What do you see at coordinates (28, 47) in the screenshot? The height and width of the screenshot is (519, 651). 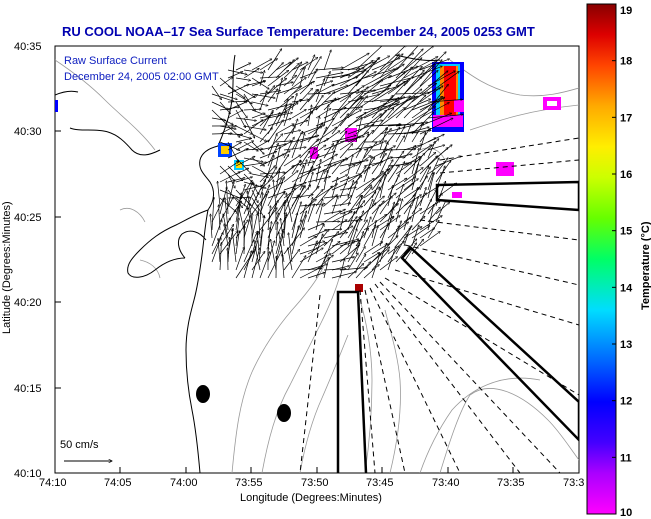 I see `y-tick-label: 40:35` at bounding box center [28, 47].